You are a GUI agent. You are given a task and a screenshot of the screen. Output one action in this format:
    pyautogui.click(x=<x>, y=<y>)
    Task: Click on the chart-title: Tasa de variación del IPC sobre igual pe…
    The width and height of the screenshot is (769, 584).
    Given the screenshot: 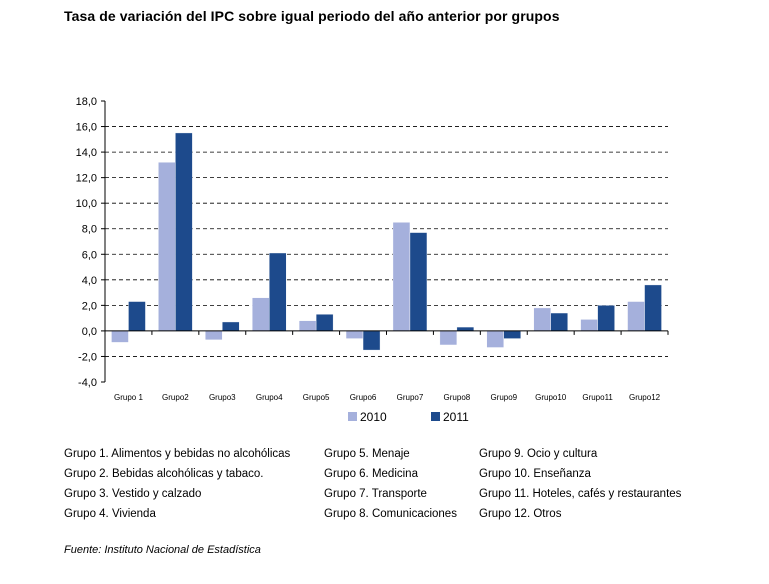 What is the action you would take?
    pyautogui.click(x=312, y=16)
    